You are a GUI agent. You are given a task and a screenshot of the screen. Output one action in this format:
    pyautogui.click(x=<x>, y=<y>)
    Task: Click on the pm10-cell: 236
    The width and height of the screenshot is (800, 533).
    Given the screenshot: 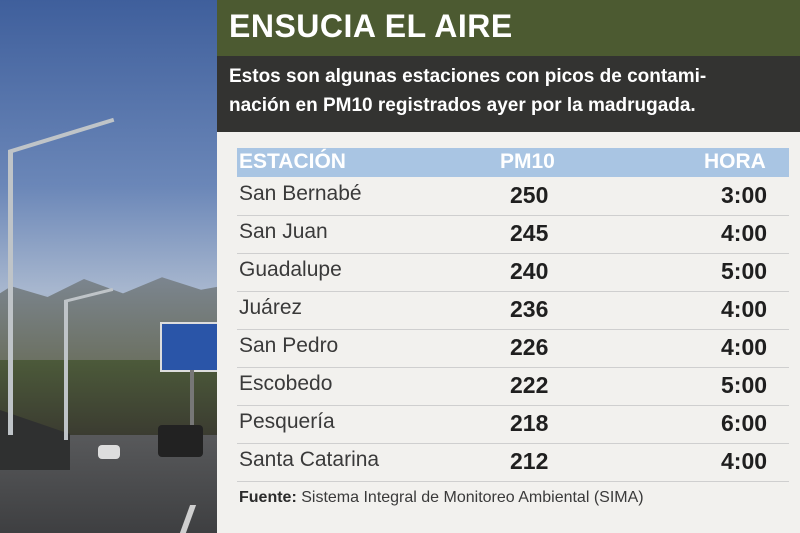 What is the action you would take?
    pyautogui.click(x=529, y=309)
    